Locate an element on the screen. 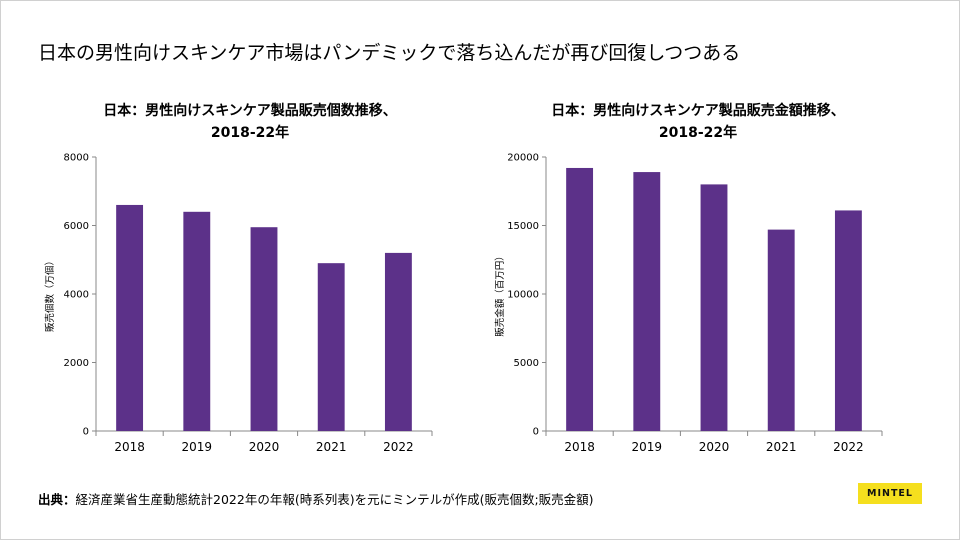  chart-title-value-line2: 2018-22年 is located at coordinates (698, 133).